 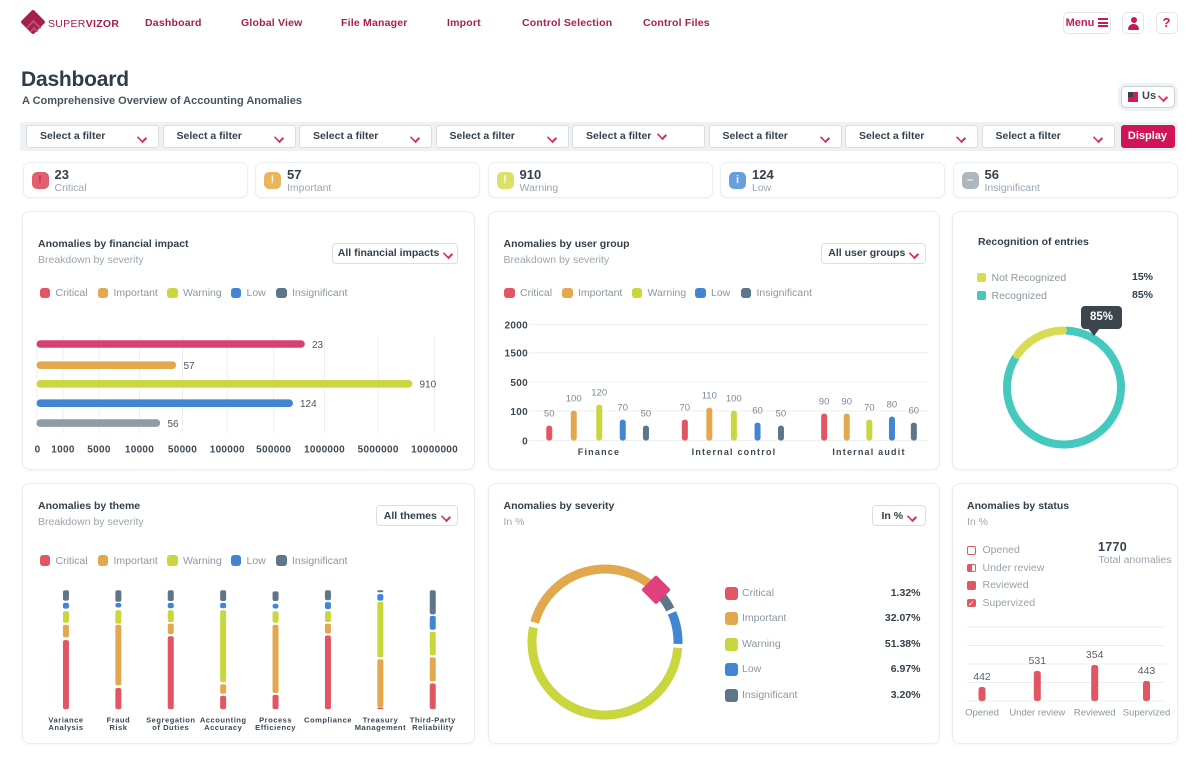 I want to click on svg-text: Accounting, so click(x=223, y=720).